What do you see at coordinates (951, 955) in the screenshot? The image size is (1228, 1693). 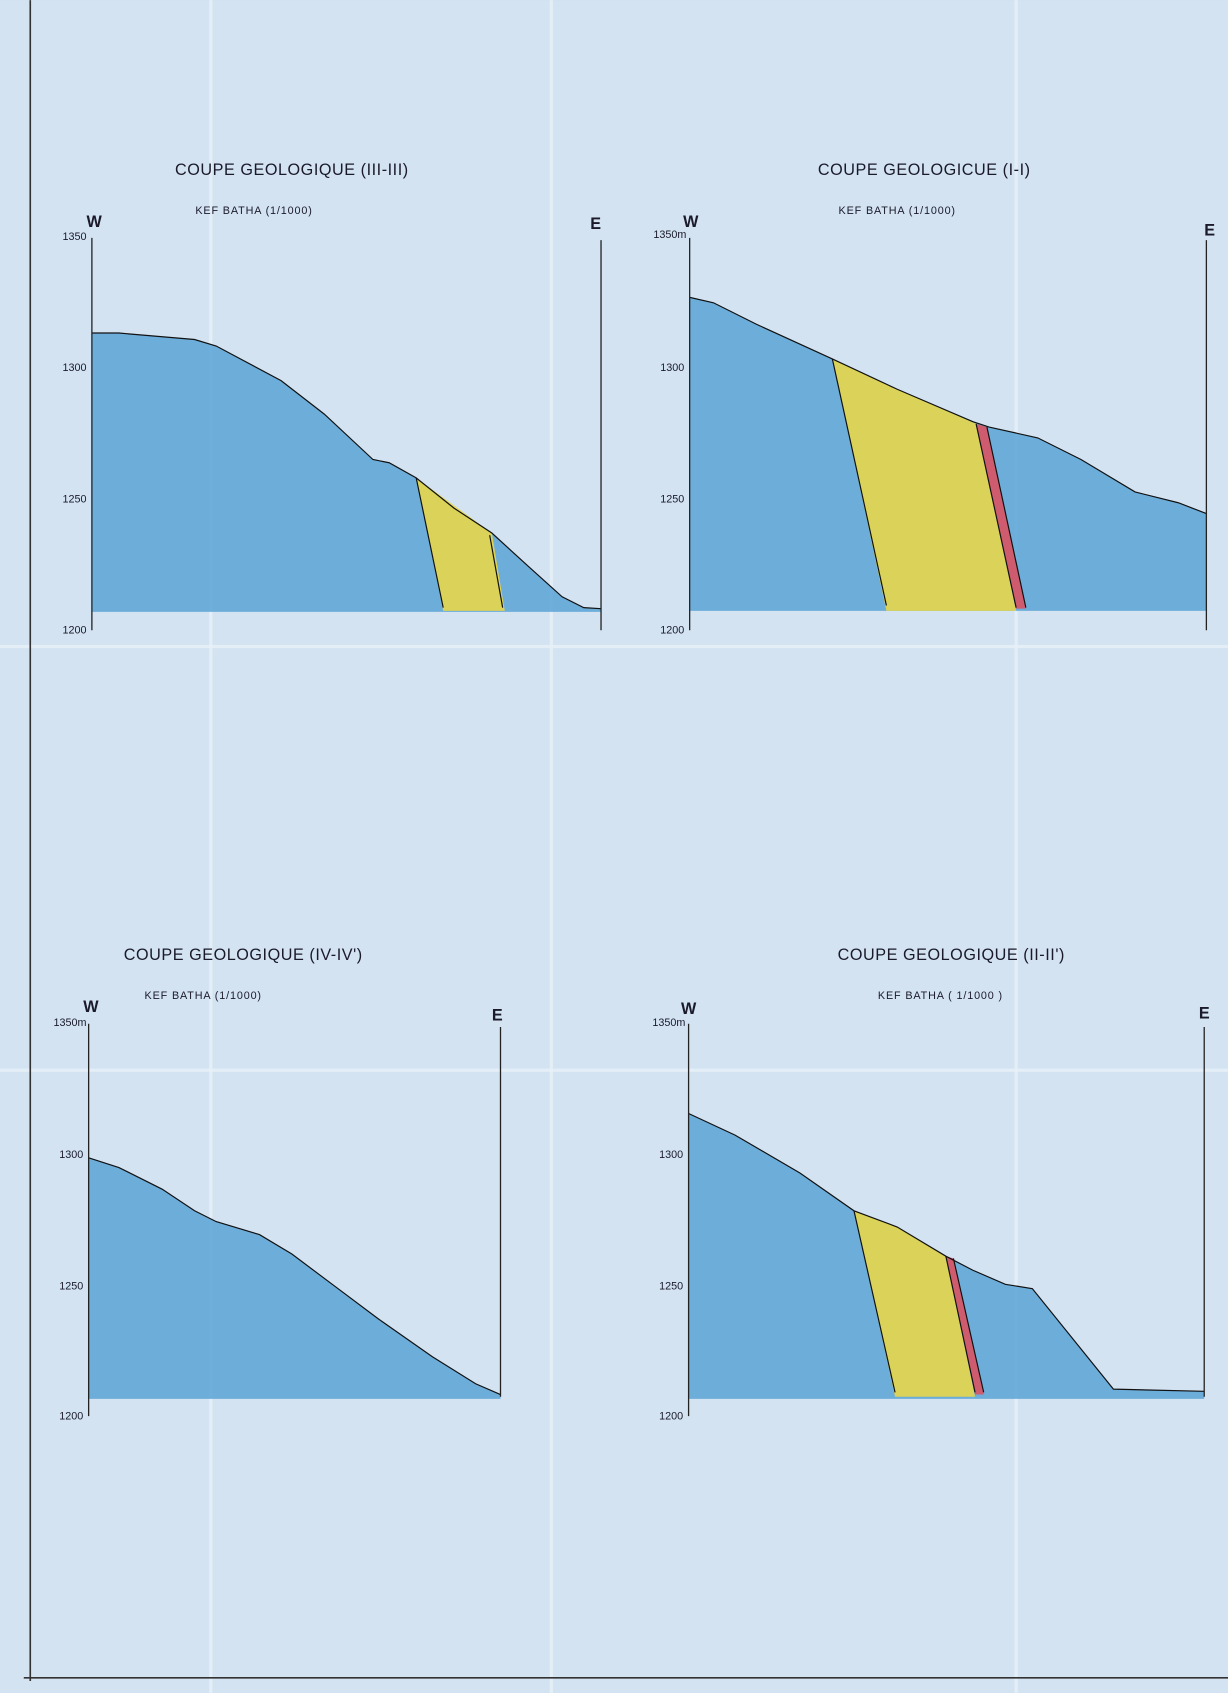 I see `section-title: COUPE GEOLOGIQUE (II-II')` at bounding box center [951, 955].